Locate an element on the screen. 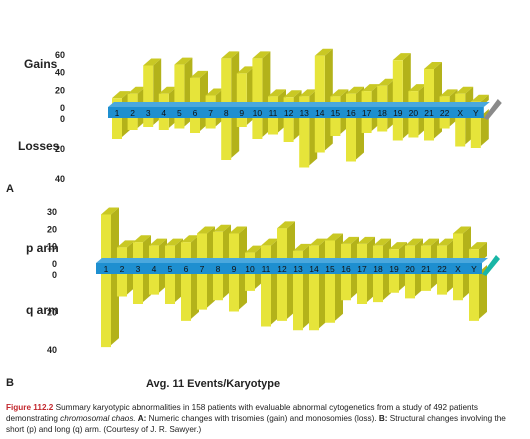 This screenshot has height=439, width=530. chromosome-label: 3 is located at coordinates (148, 113).